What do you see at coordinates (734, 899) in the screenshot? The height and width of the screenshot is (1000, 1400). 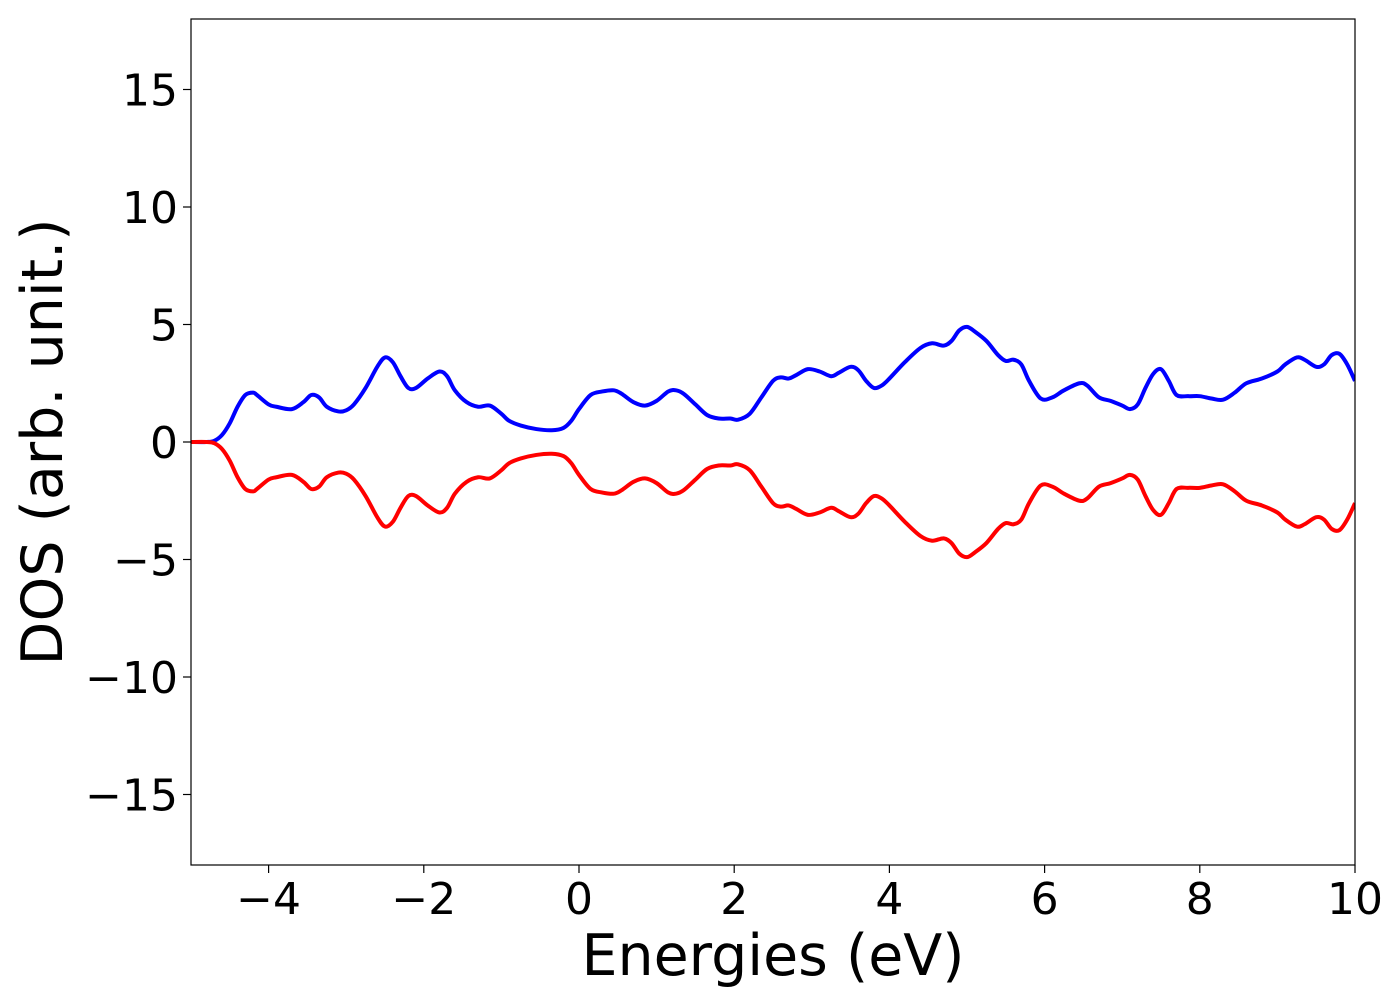 I see `x-tick-label: 2` at bounding box center [734, 899].